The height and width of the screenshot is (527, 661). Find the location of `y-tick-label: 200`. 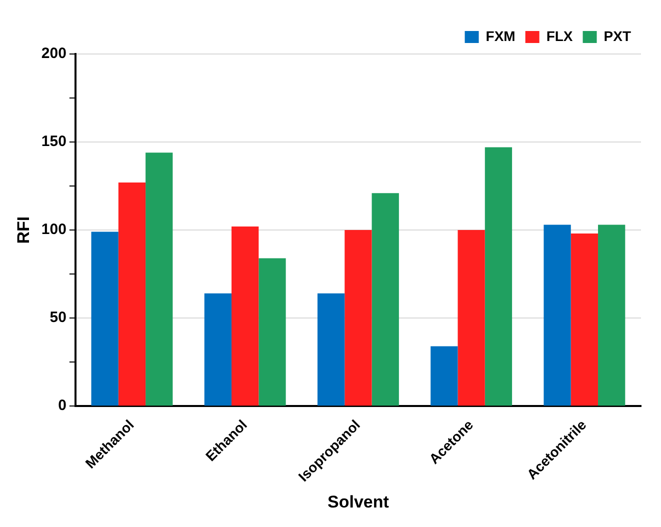

y-tick-label: 200 is located at coordinates (53, 53).